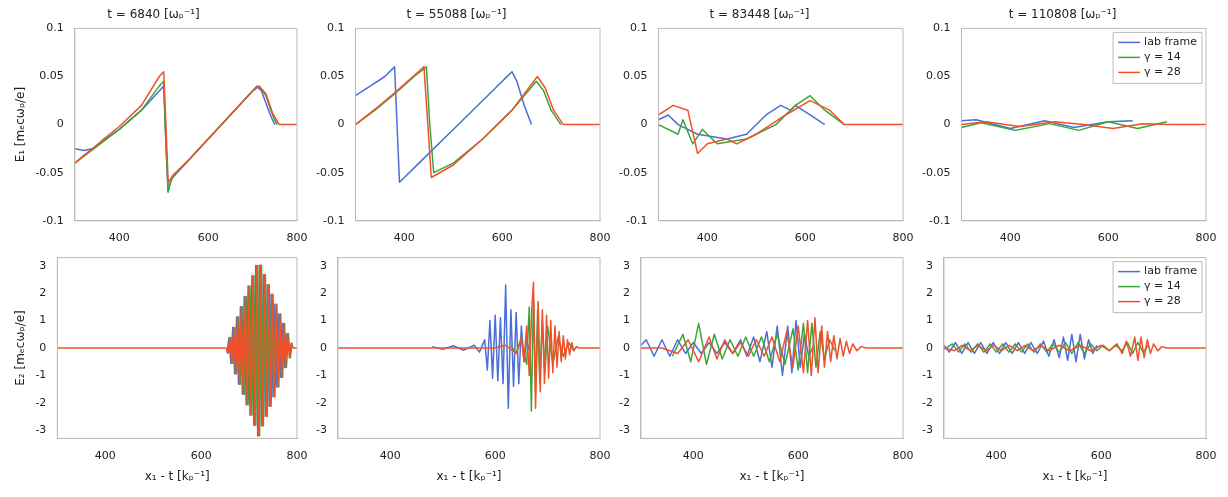  Describe the element at coordinates (1062, 14) in the screenshot. I see `chart-title: t = 110808 [ωₚ⁻¹]` at that location.